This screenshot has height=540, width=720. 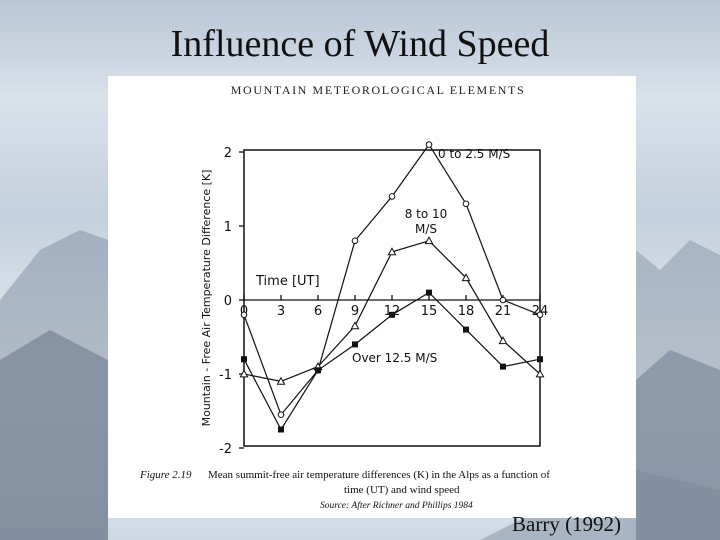 What do you see at coordinates (567, 524) in the screenshot?
I see `image-credit: Barry (1992)` at bounding box center [567, 524].